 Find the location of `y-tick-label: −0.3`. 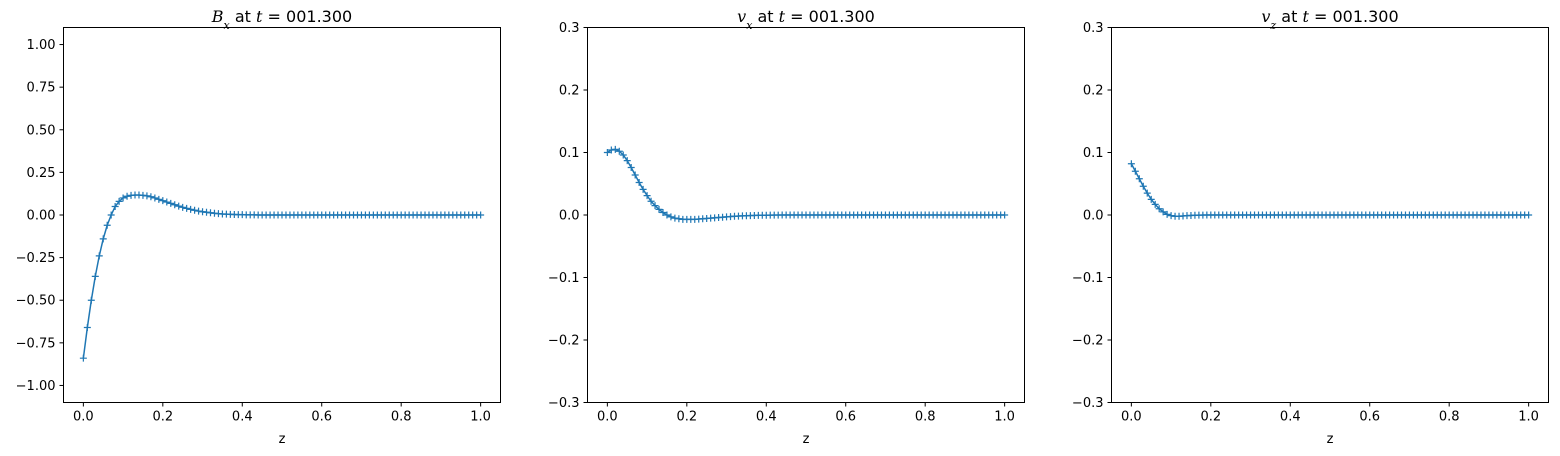

y-tick-label: −0.3 is located at coordinates (1088, 403).